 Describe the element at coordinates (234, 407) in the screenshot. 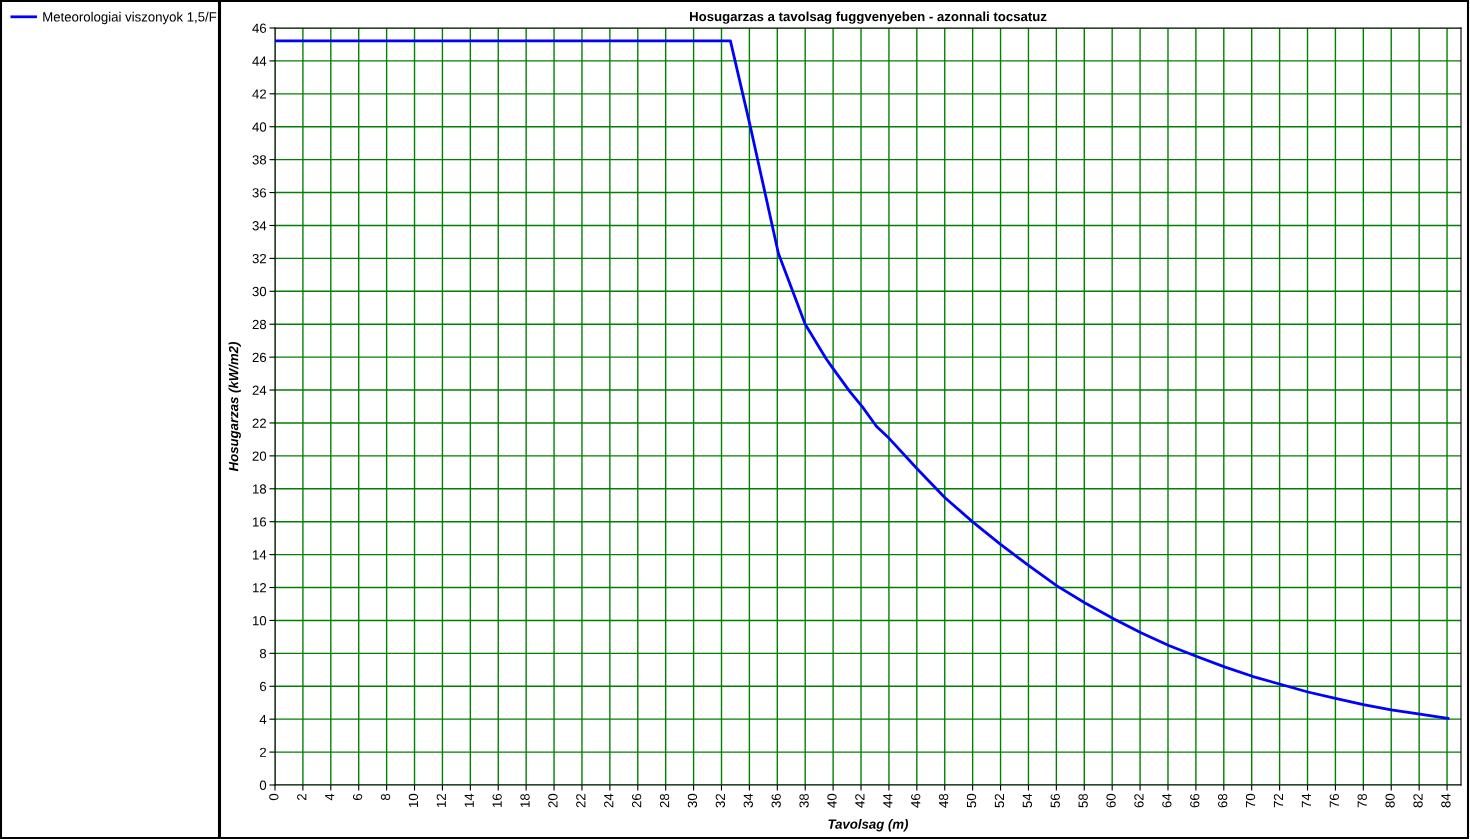

I see `y-axis-title: Hosugarzas (kW/m2)` at that location.